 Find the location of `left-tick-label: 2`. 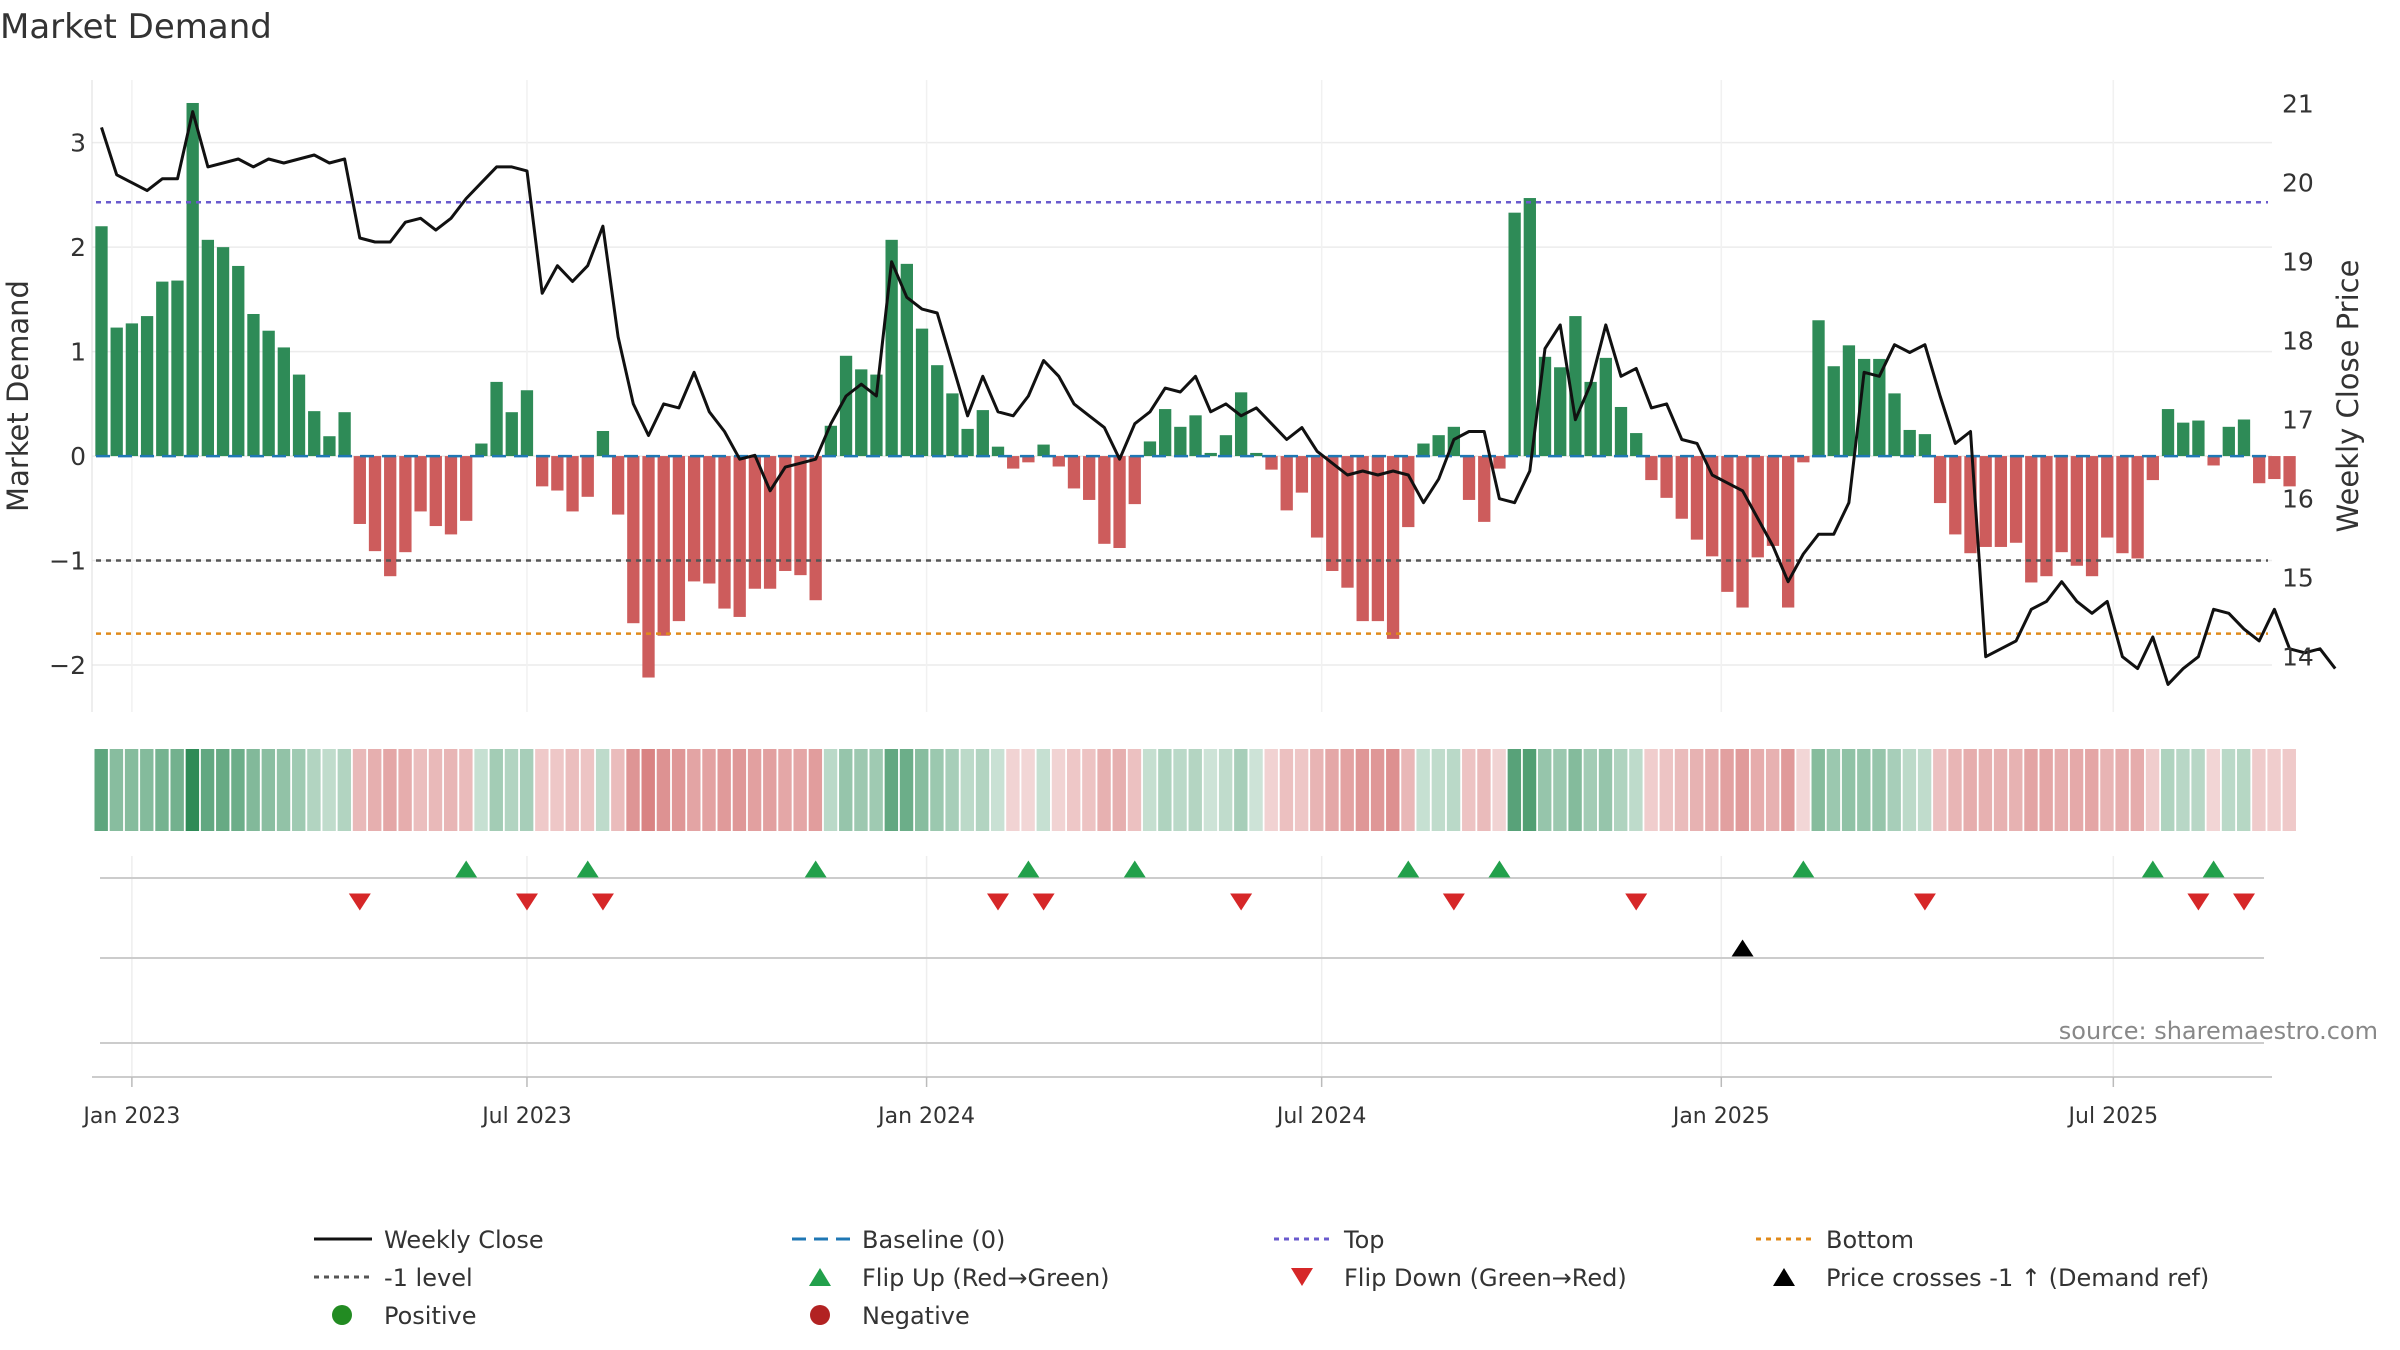

left-tick-label: 2 is located at coordinates (78, 247).